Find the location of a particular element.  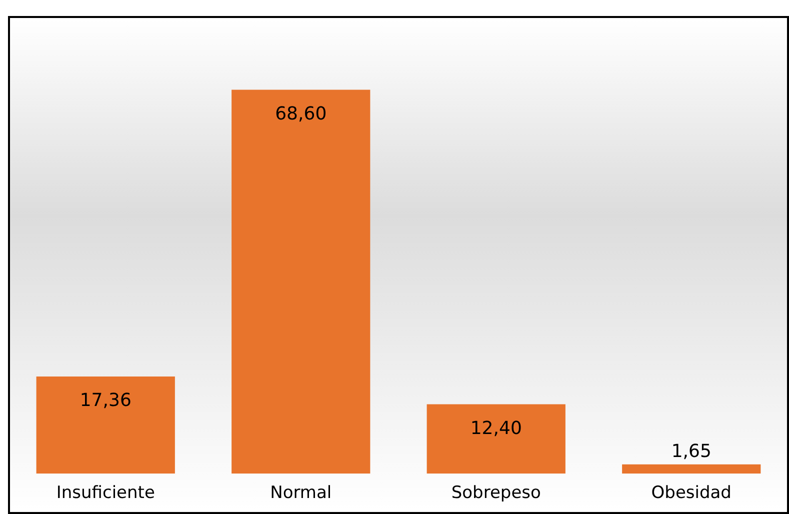

data-label: 68,60 is located at coordinates (301, 113).